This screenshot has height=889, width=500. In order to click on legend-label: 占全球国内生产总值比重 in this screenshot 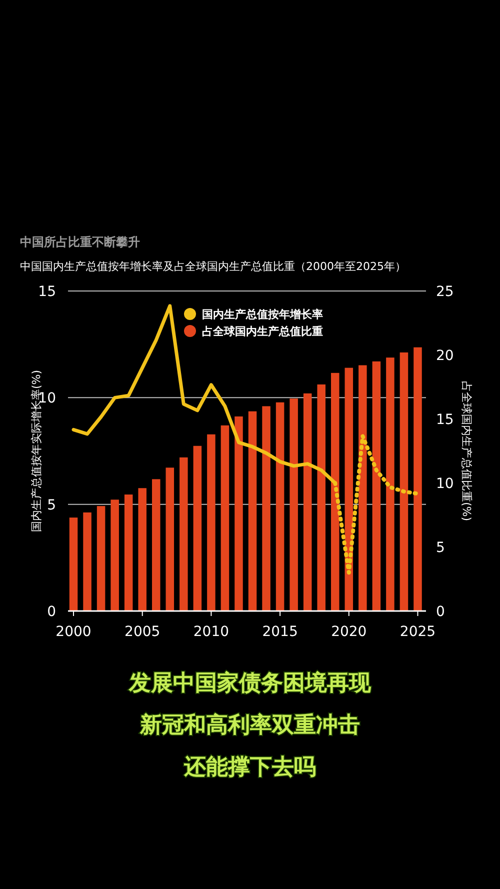, I will do `click(262, 331)`.